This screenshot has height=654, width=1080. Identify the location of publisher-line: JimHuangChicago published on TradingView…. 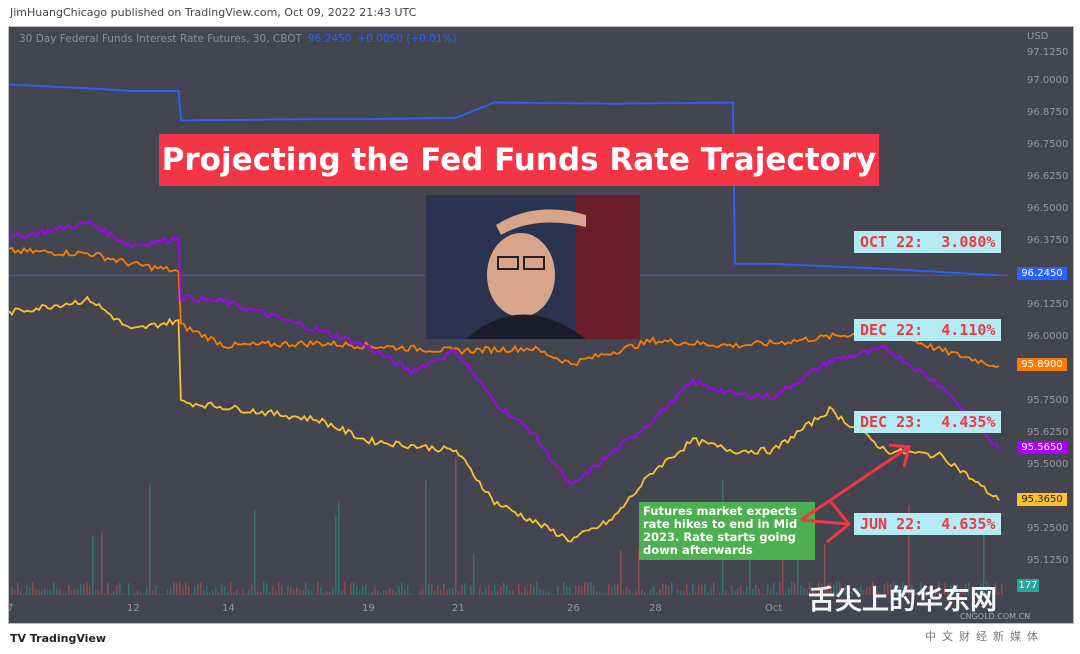
(213, 12).